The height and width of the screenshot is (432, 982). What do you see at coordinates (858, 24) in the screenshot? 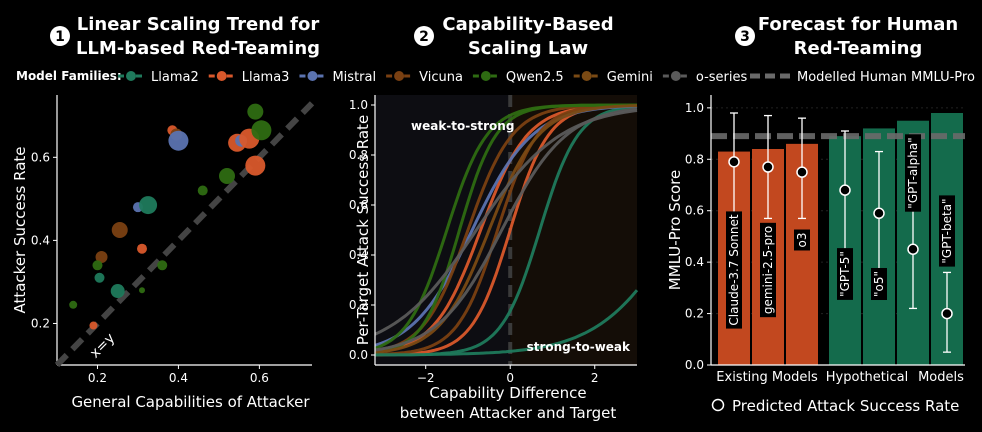
I see `panel3-title-line1: Forecast for Human` at bounding box center [858, 24].